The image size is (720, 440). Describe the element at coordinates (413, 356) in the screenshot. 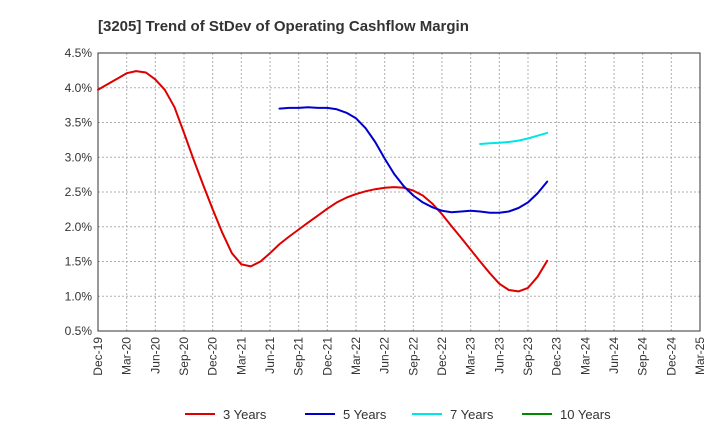

I see `x-tick-label: Sep-22` at that location.